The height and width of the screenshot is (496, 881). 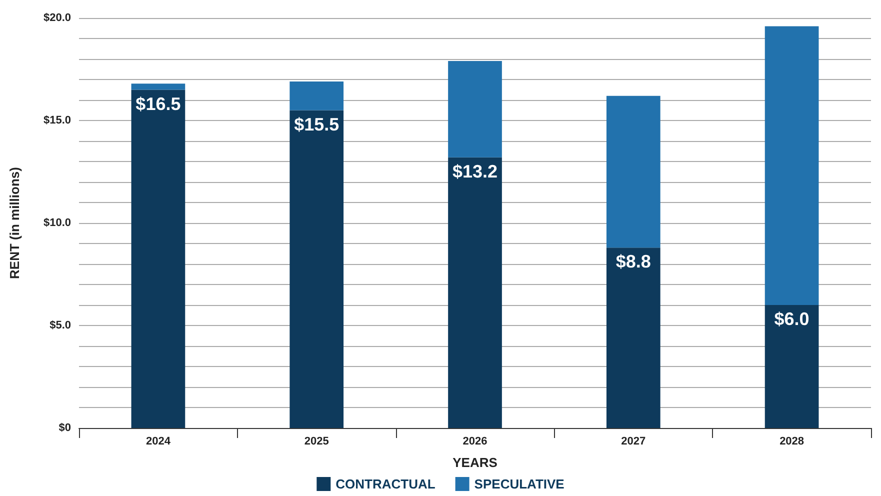 I want to click on data-label: $13.2, so click(x=475, y=171).